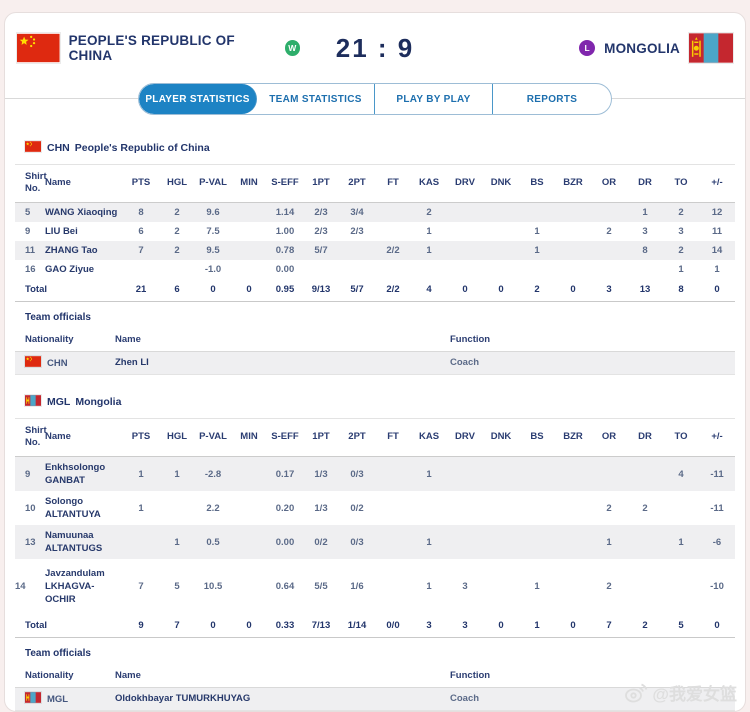 Image resolution: width=750 pixels, height=712 pixels. What do you see at coordinates (177, 183) in the screenshot?
I see `column-header-hgl: HGL` at bounding box center [177, 183].